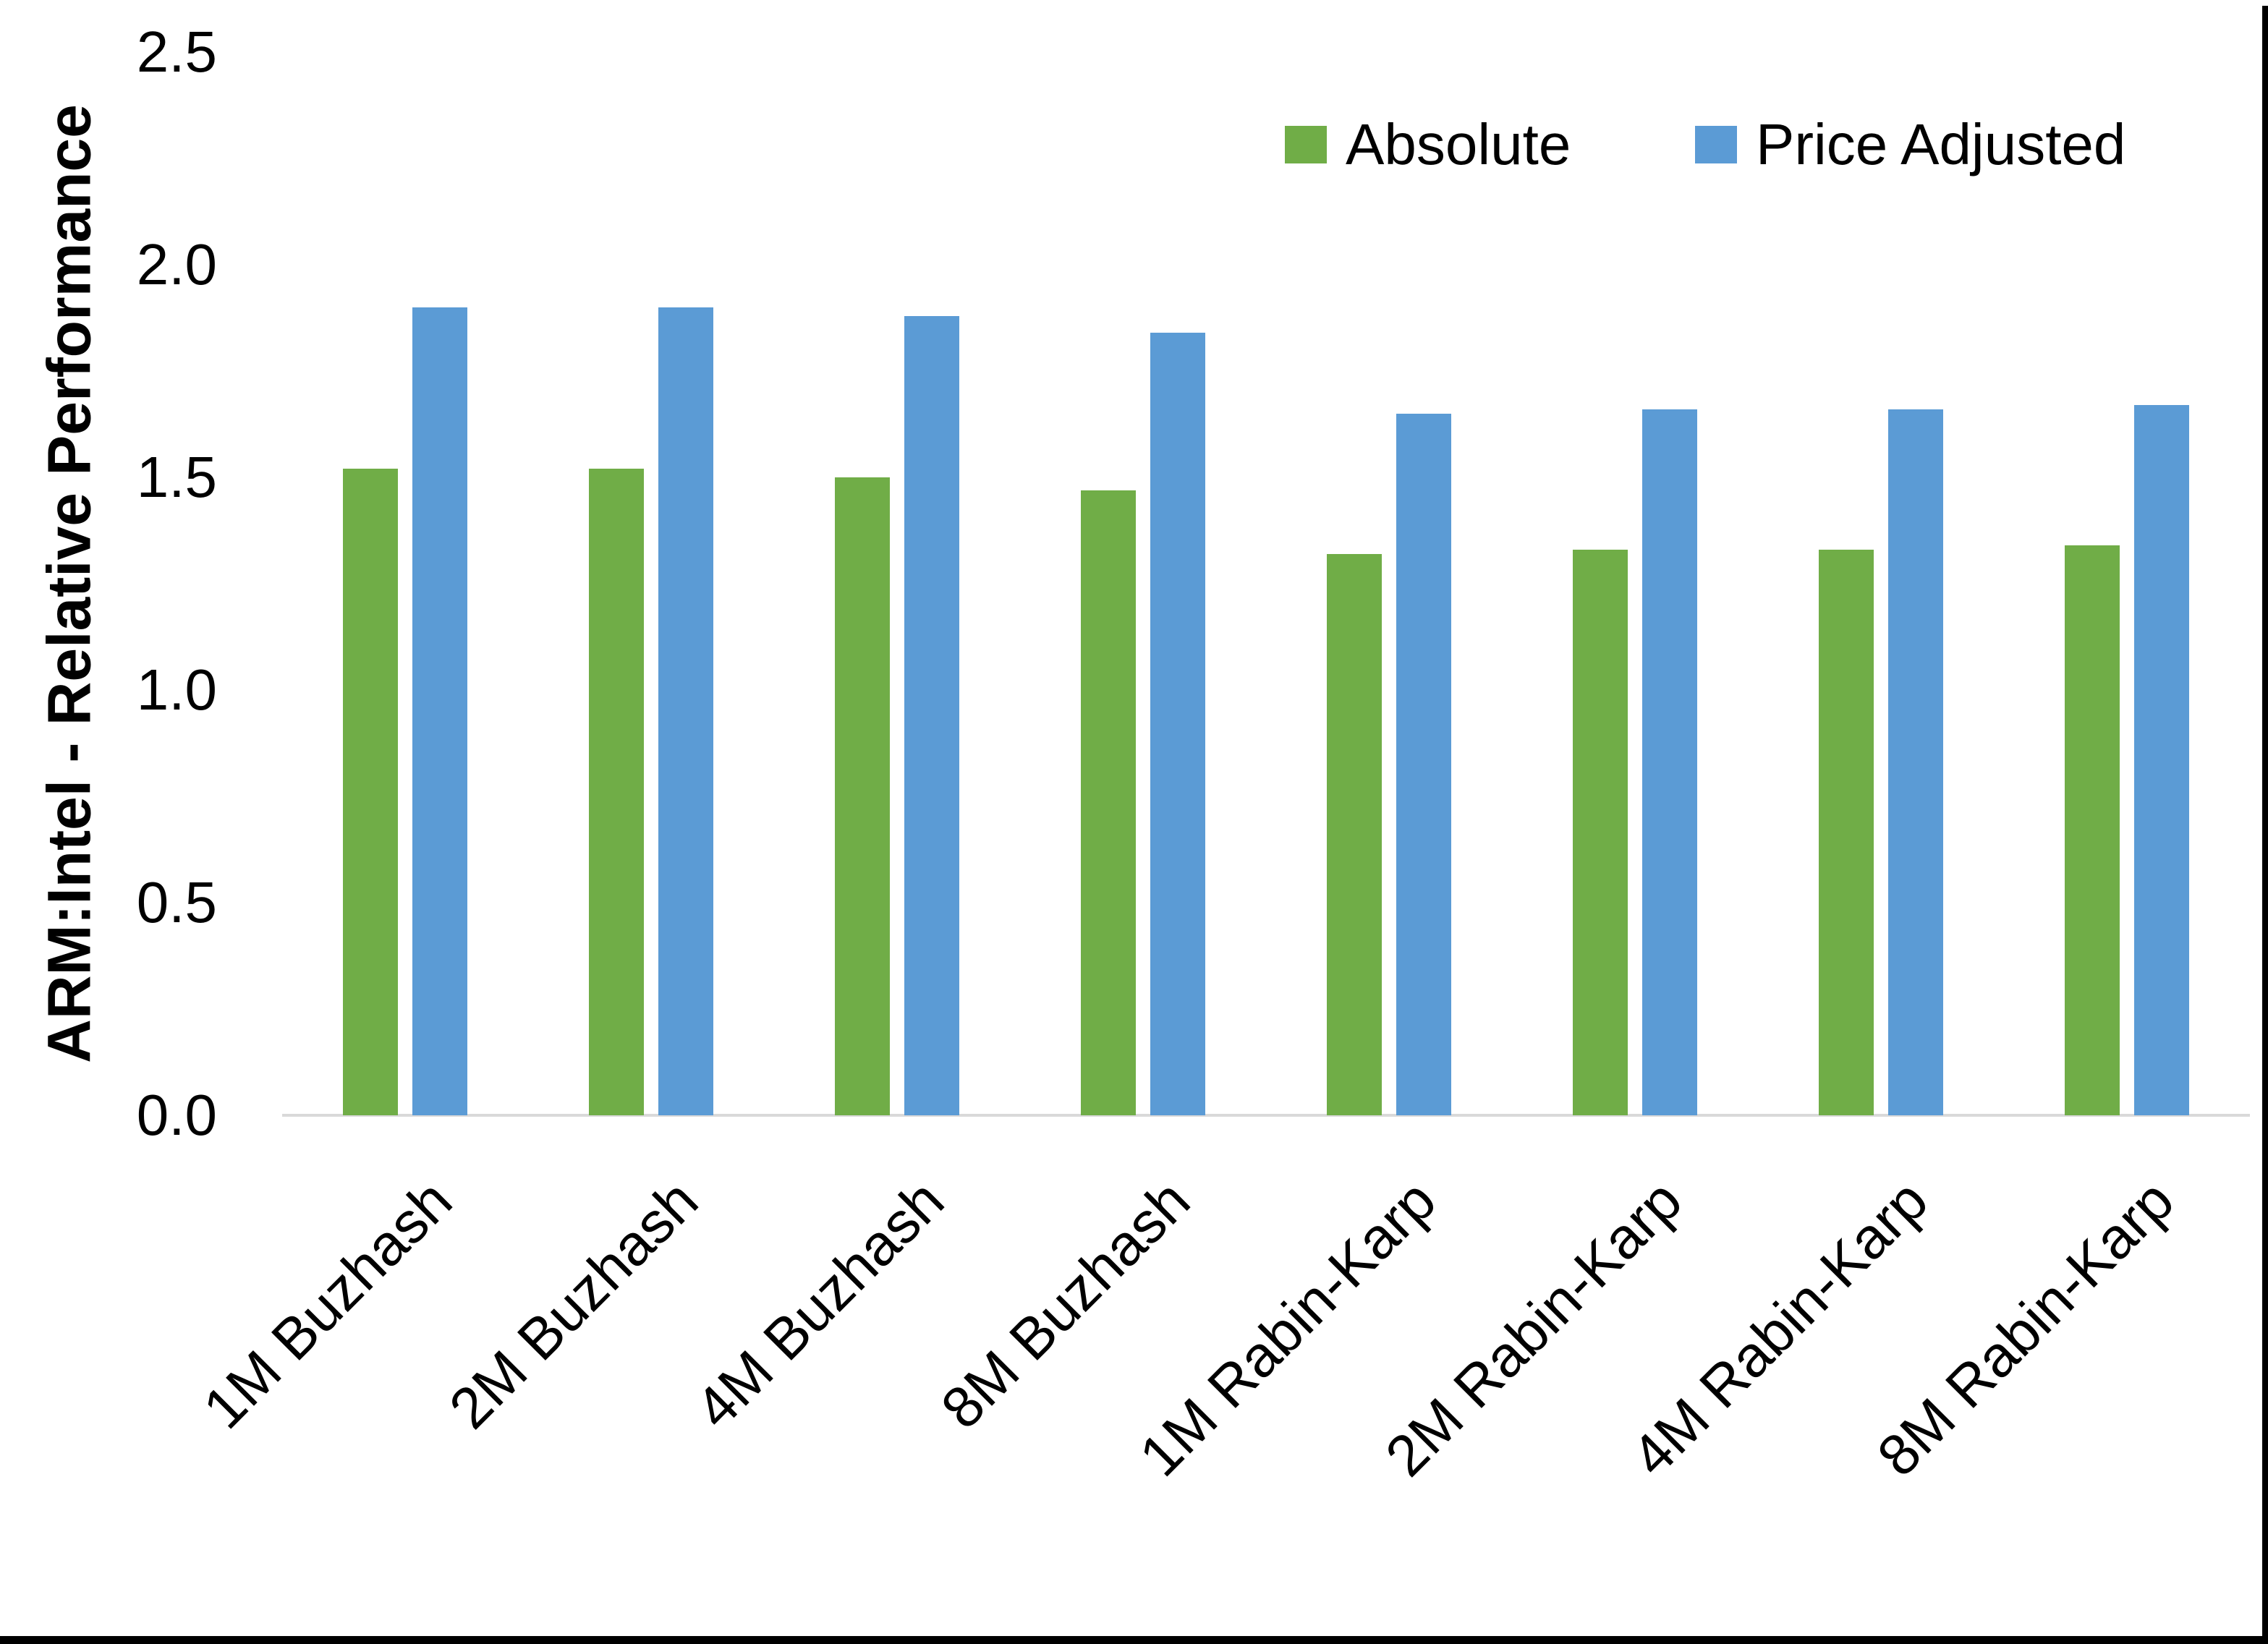  What do you see at coordinates (2092, 830) in the screenshot?
I see `bar-absolute-8m-rabin-karp` at bounding box center [2092, 830].